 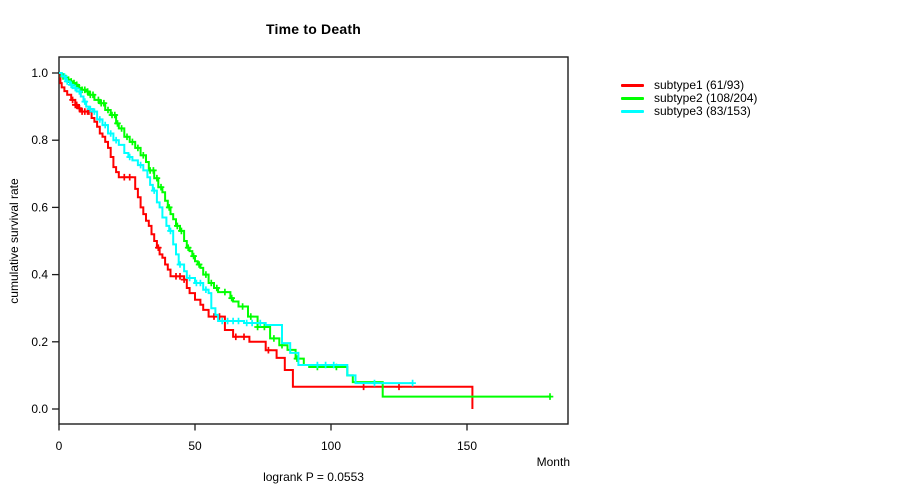 I want to click on x-axis-tick-label: 100, so click(x=331, y=446).